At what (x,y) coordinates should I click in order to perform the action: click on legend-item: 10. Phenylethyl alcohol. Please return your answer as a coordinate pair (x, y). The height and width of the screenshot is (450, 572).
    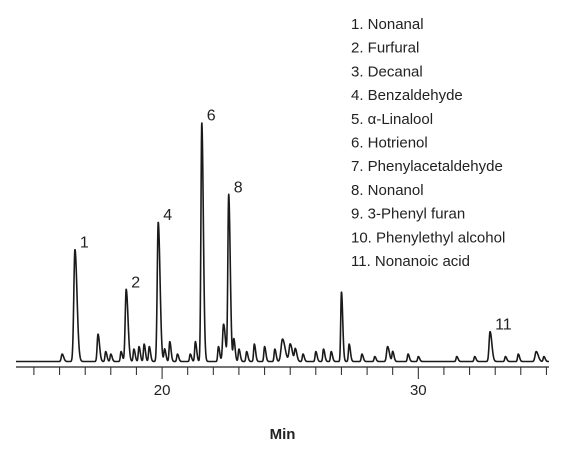
    Looking at the image, I should click on (428, 237).